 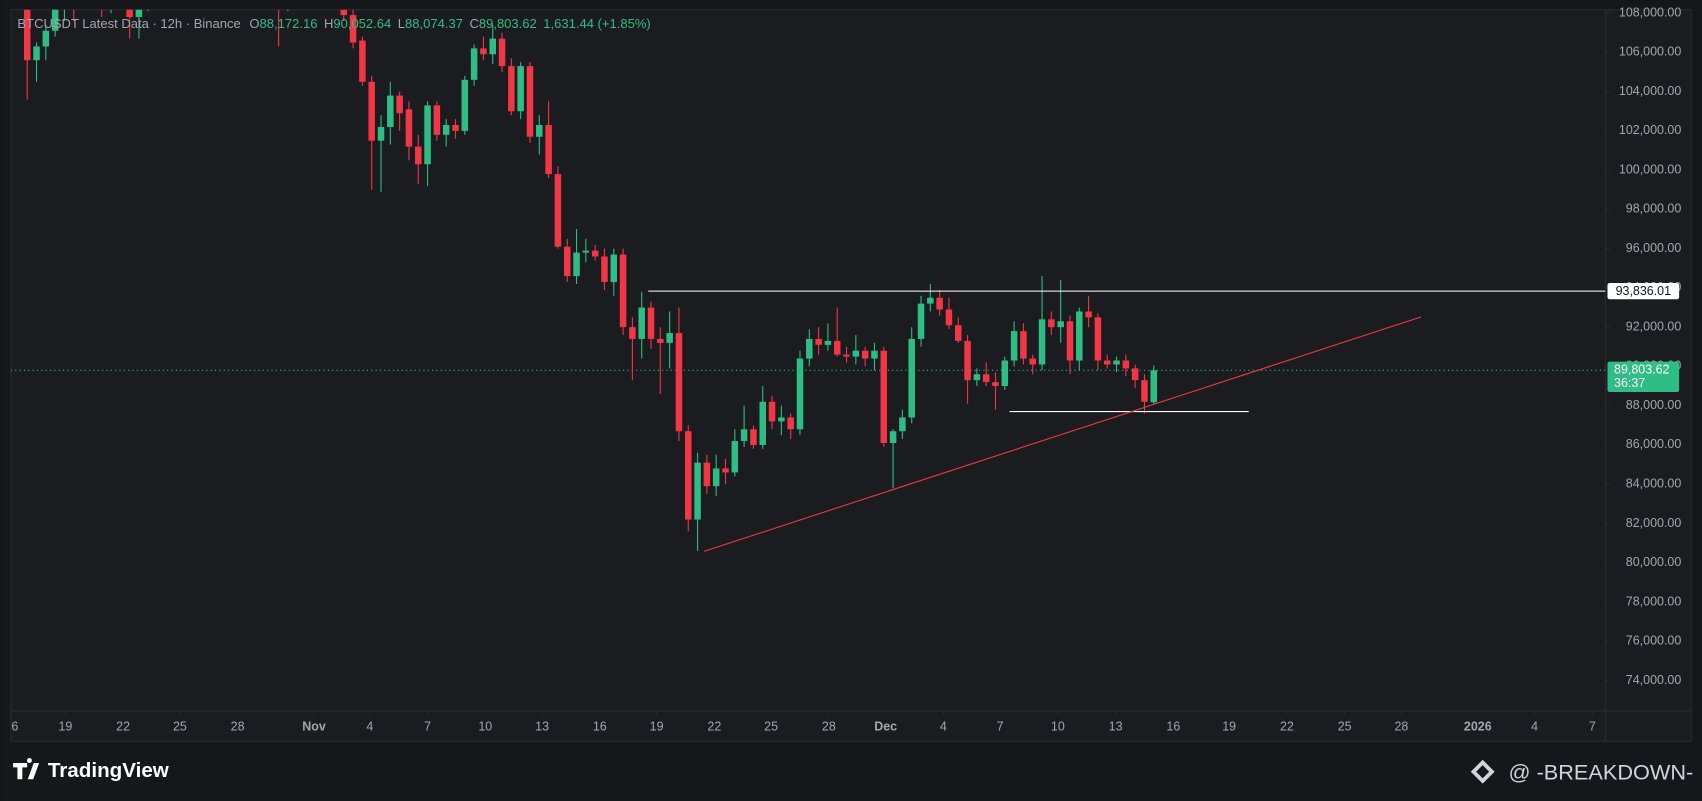 What do you see at coordinates (1601, 772) in the screenshot?
I see `author: @ -BREAKDOWN-` at bounding box center [1601, 772].